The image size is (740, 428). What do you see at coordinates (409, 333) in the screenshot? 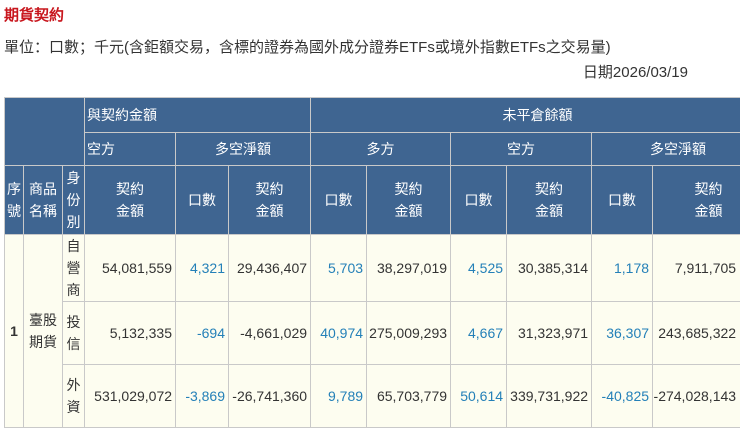
I see `oi-long-amount: 275,009,293` at bounding box center [409, 333].